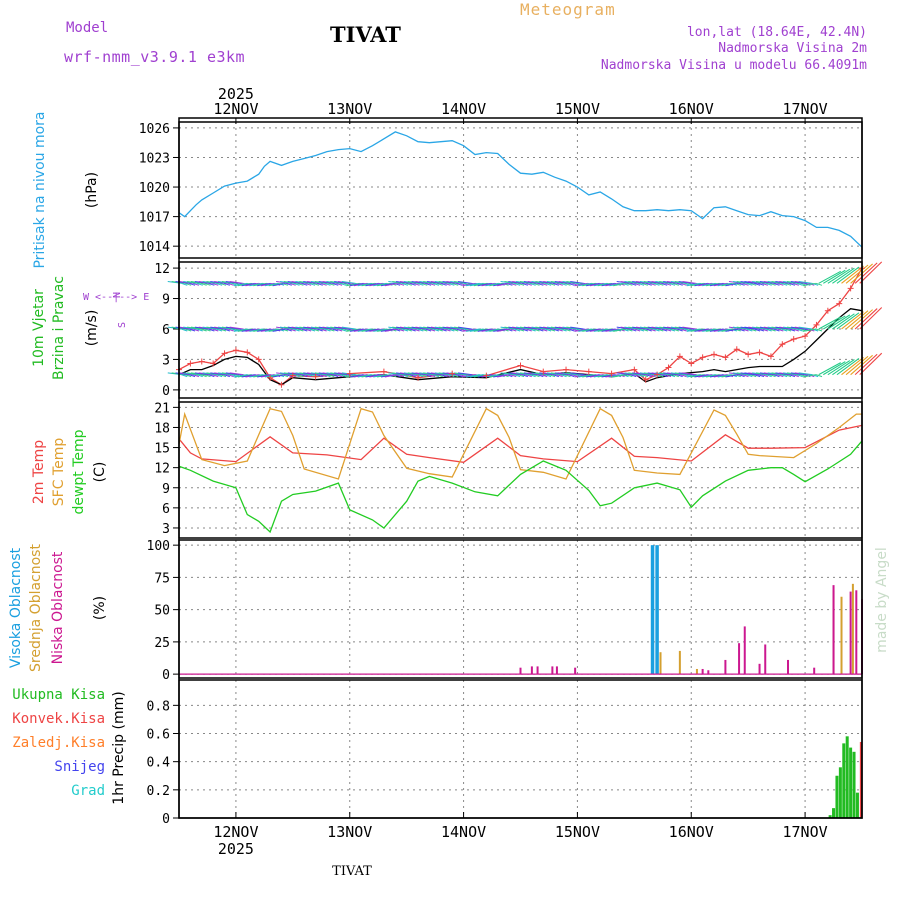 This screenshot has width=900, height=900. What do you see at coordinates (505, 753) in the screenshot?
I see `panel-precipitation: 0 0.2 0.4 0.6 0.8` at bounding box center [505, 753].